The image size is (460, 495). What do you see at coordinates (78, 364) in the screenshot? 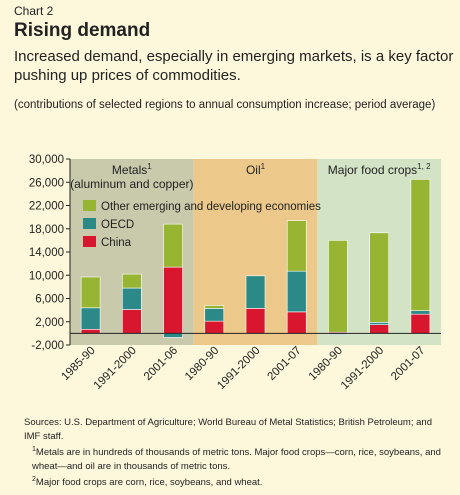
I see `x-tick-label: 1985-90` at bounding box center [78, 364].